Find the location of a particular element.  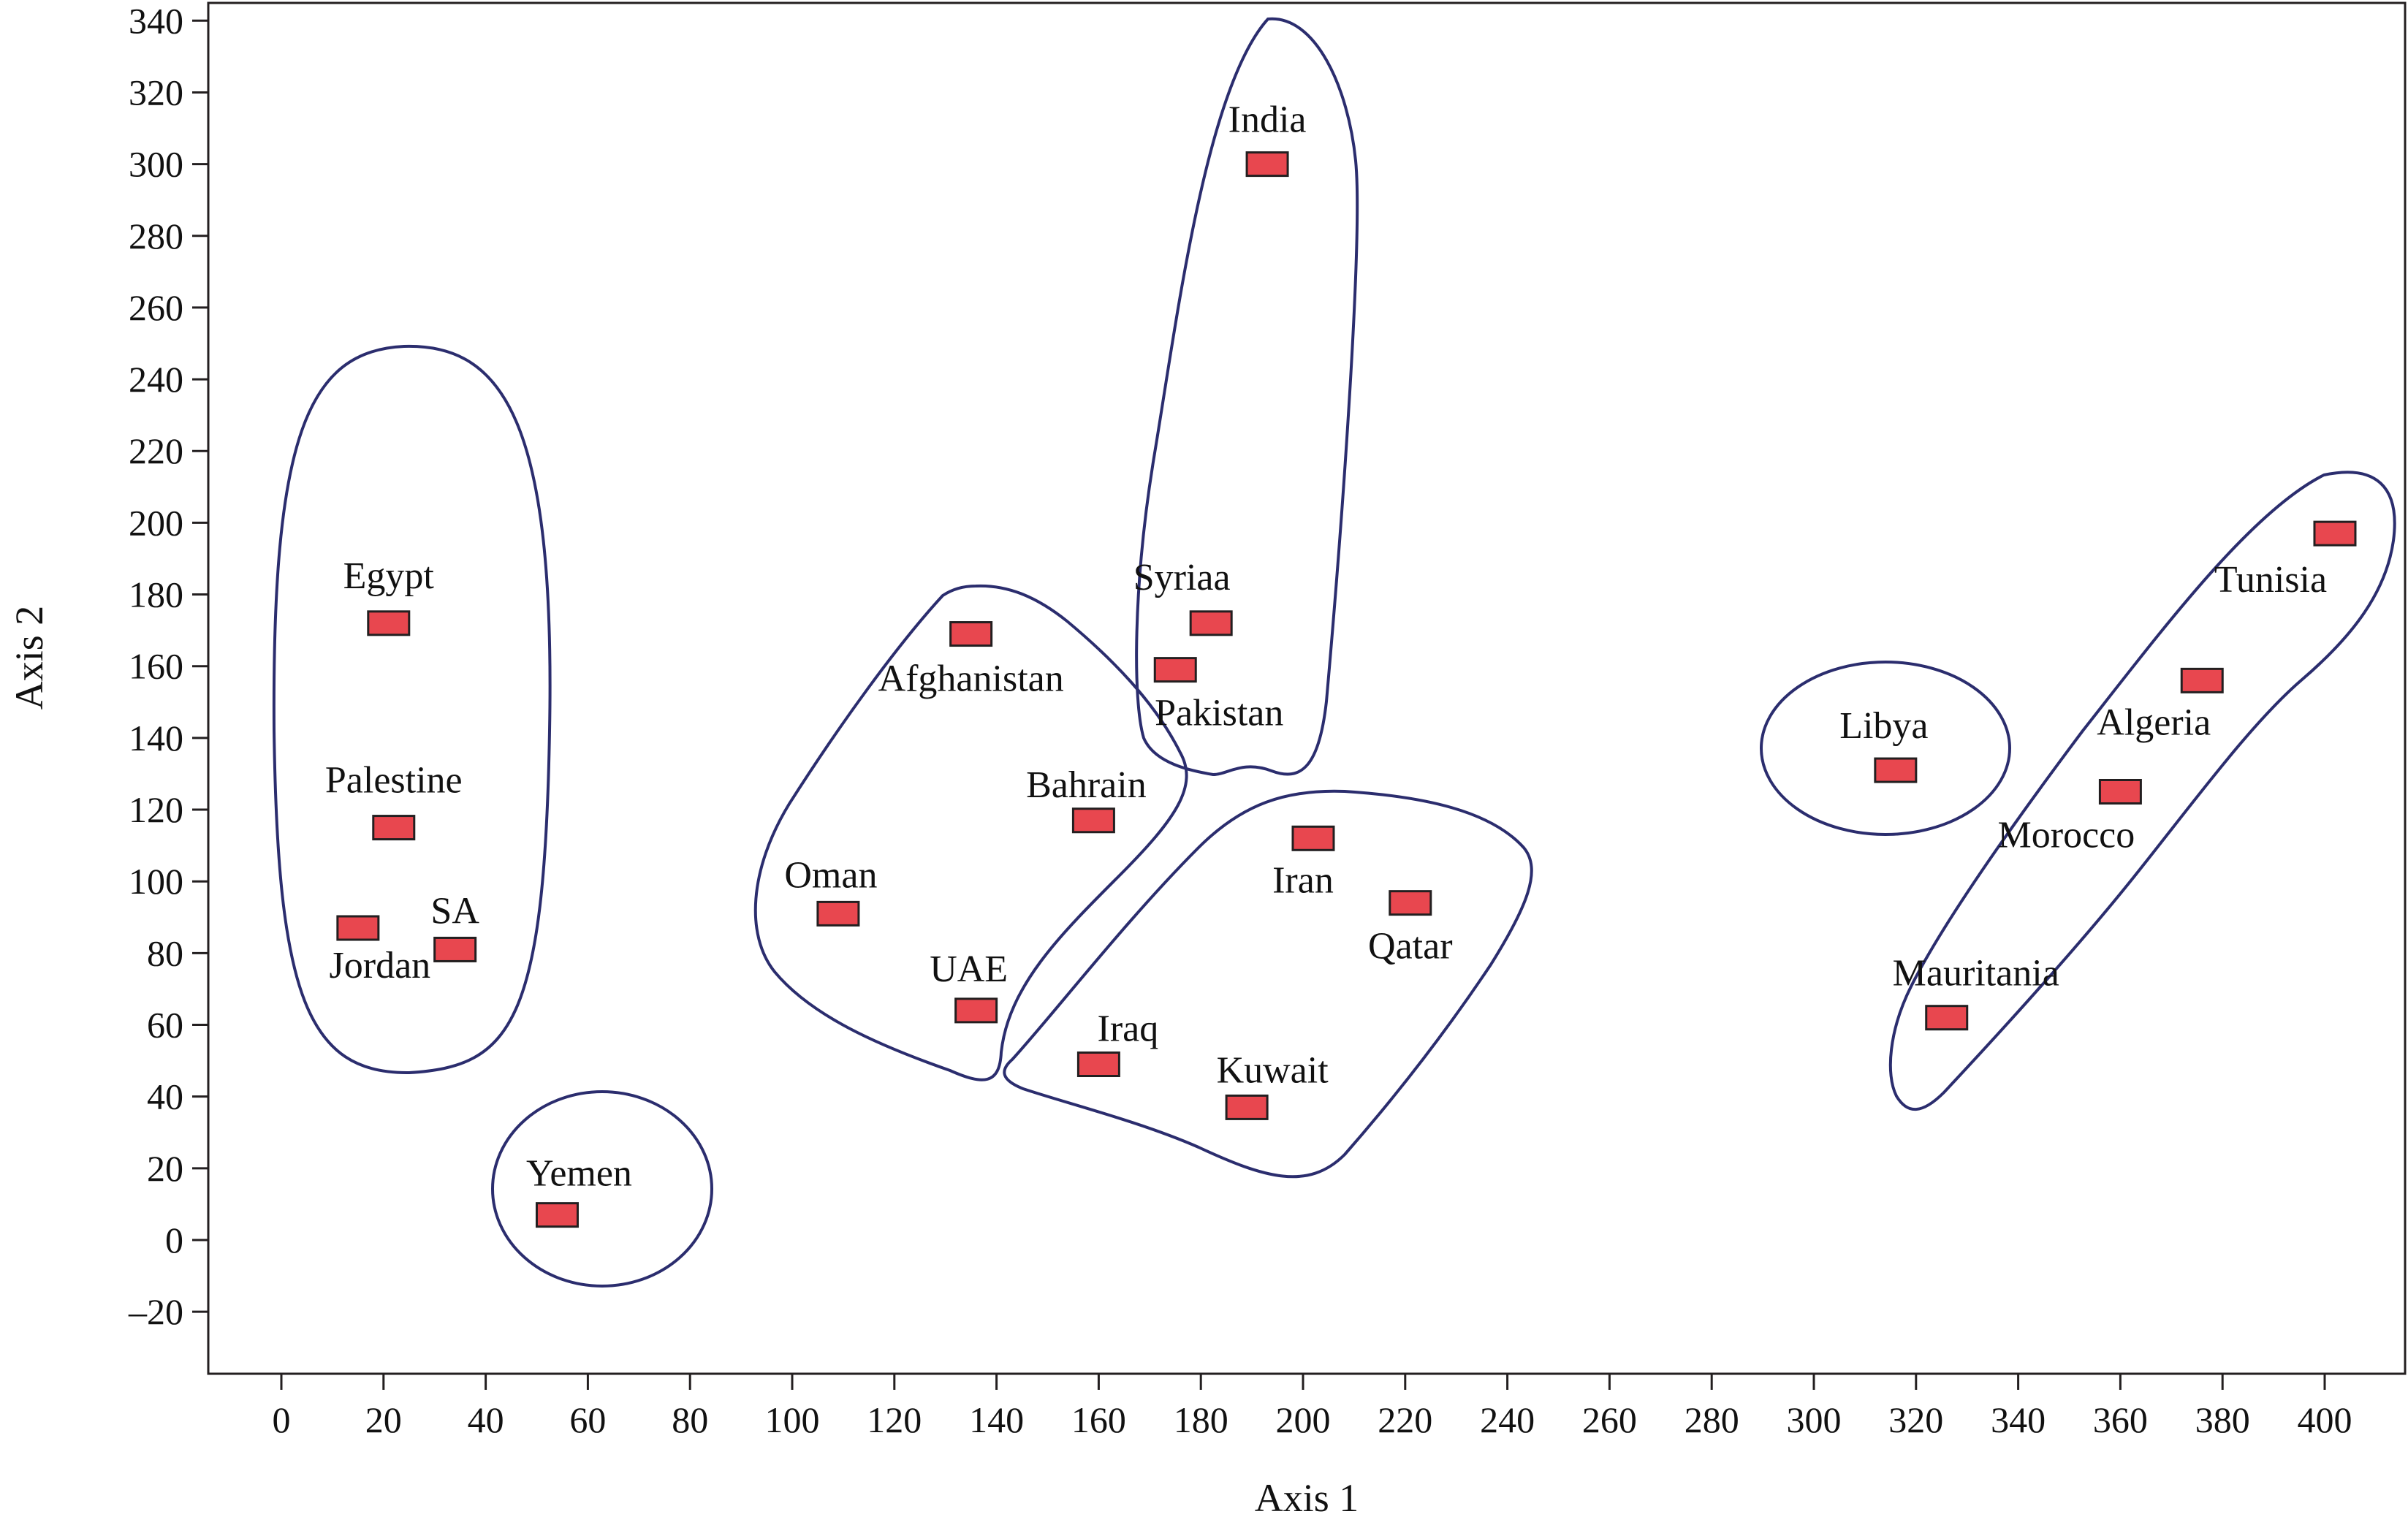

point-syriaa: Syriaa is located at coordinates (1183, 596).